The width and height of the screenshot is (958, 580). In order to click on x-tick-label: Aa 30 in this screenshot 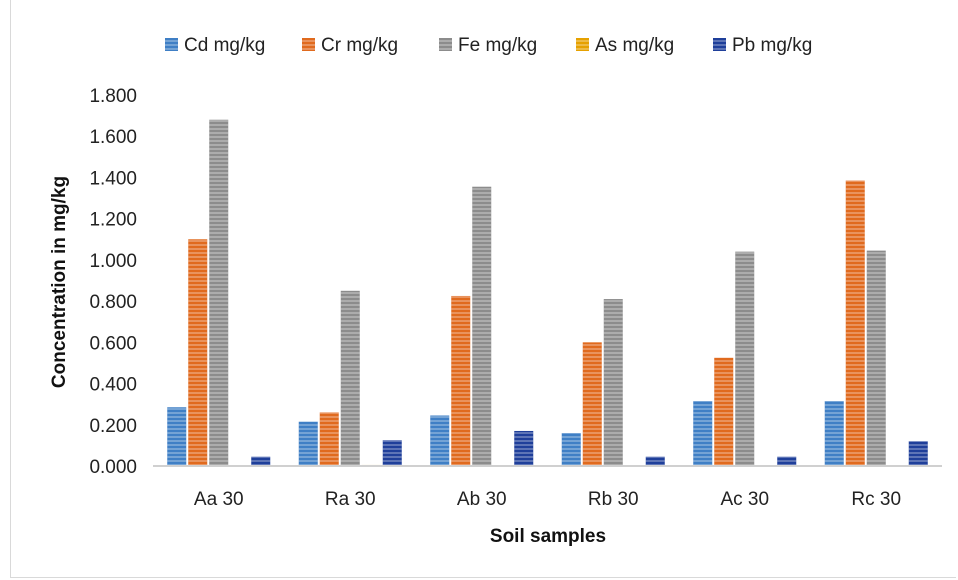, I will do `click(219, 499)`.